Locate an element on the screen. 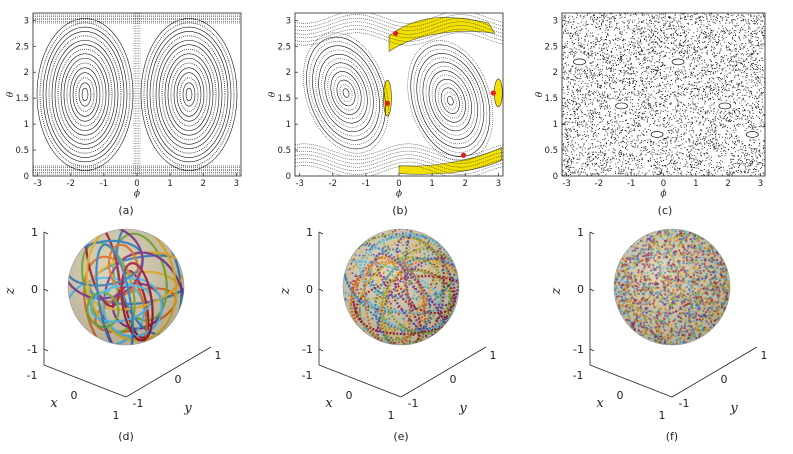 The image size is (793, 454). x-tick-label: 3 is located at coordinates (498, 184).